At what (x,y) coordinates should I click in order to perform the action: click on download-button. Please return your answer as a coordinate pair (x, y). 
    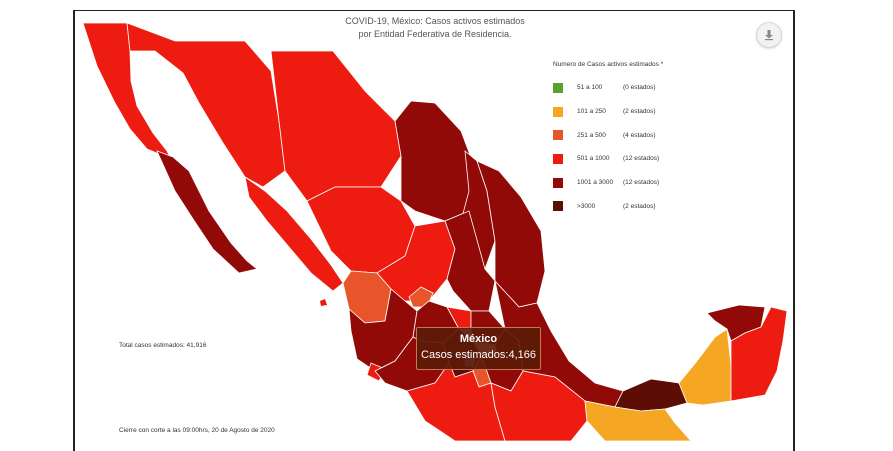
    Looking at the image, I should click on (769, 35).